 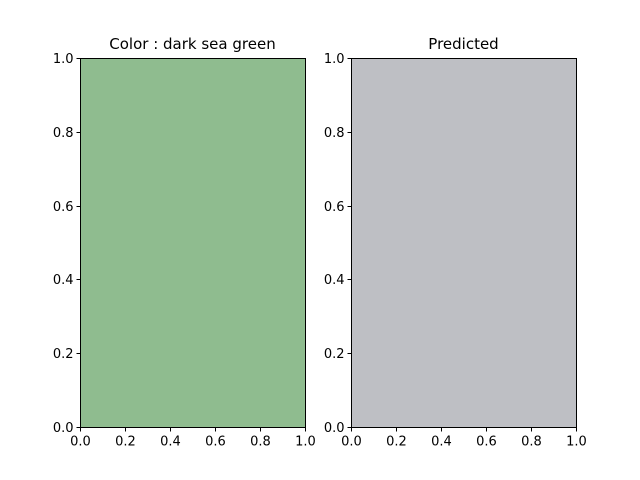 What do you see at coordinates (396, 442) in the screenshot?
I see `right-x-tick-label: 0.2` at bounding box center [396, 442].